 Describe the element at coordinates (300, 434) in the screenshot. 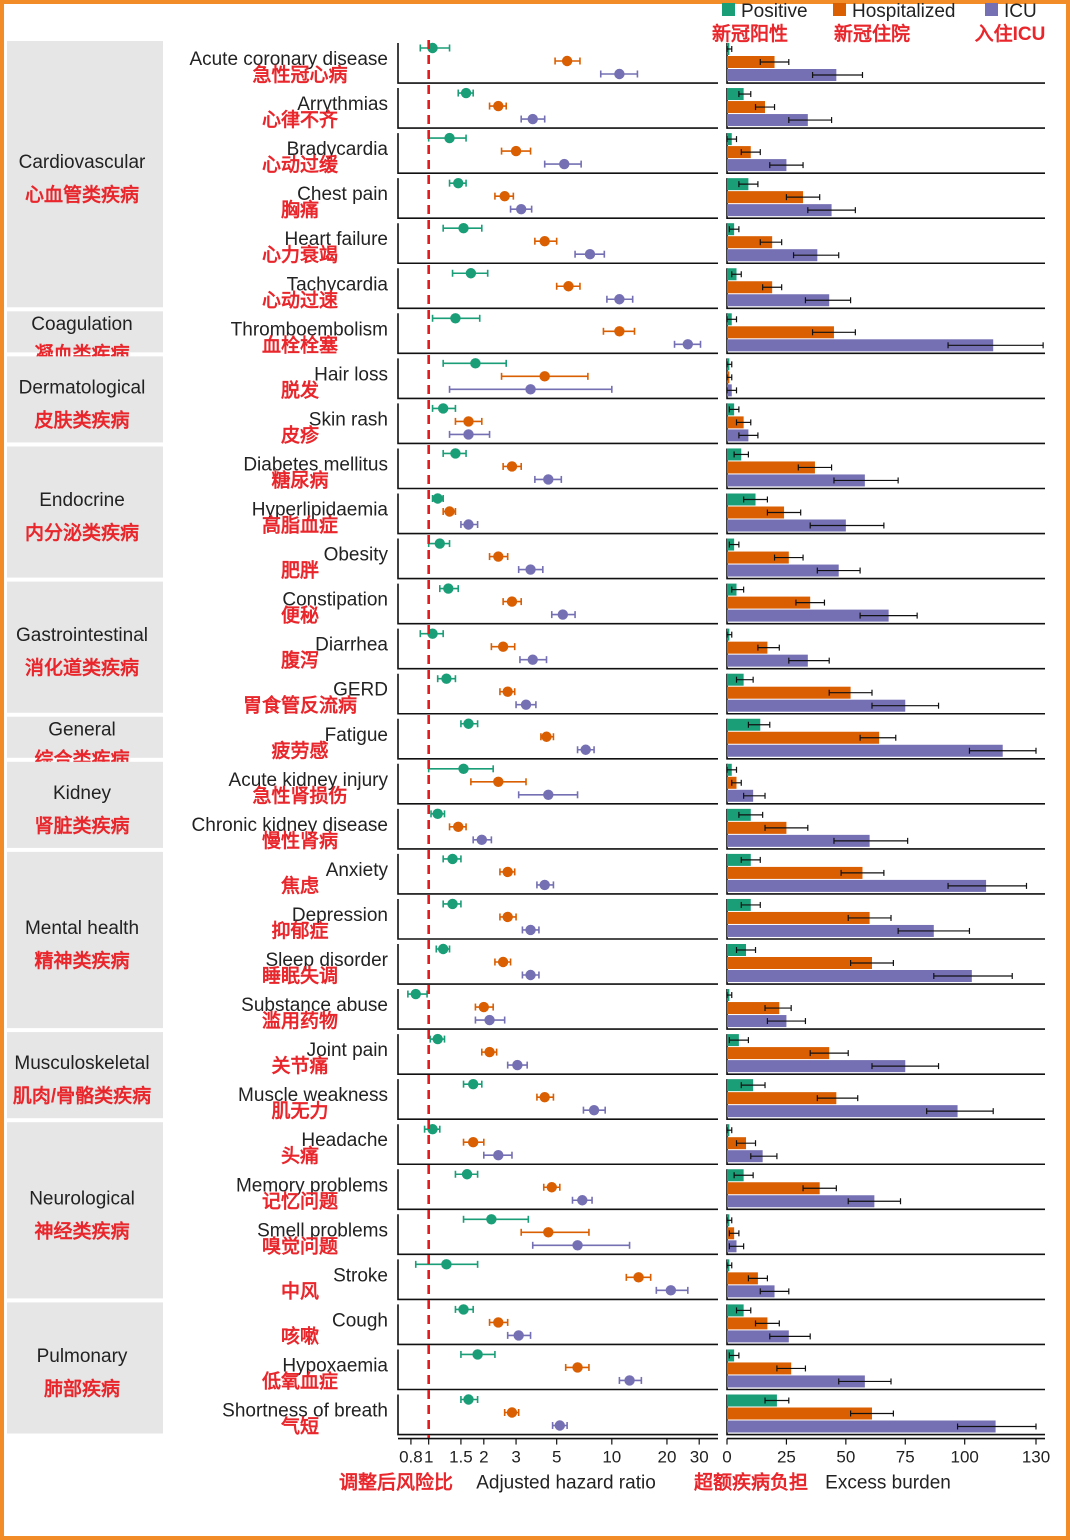

I see `outcome-label-zh: 皮疹` at that location.